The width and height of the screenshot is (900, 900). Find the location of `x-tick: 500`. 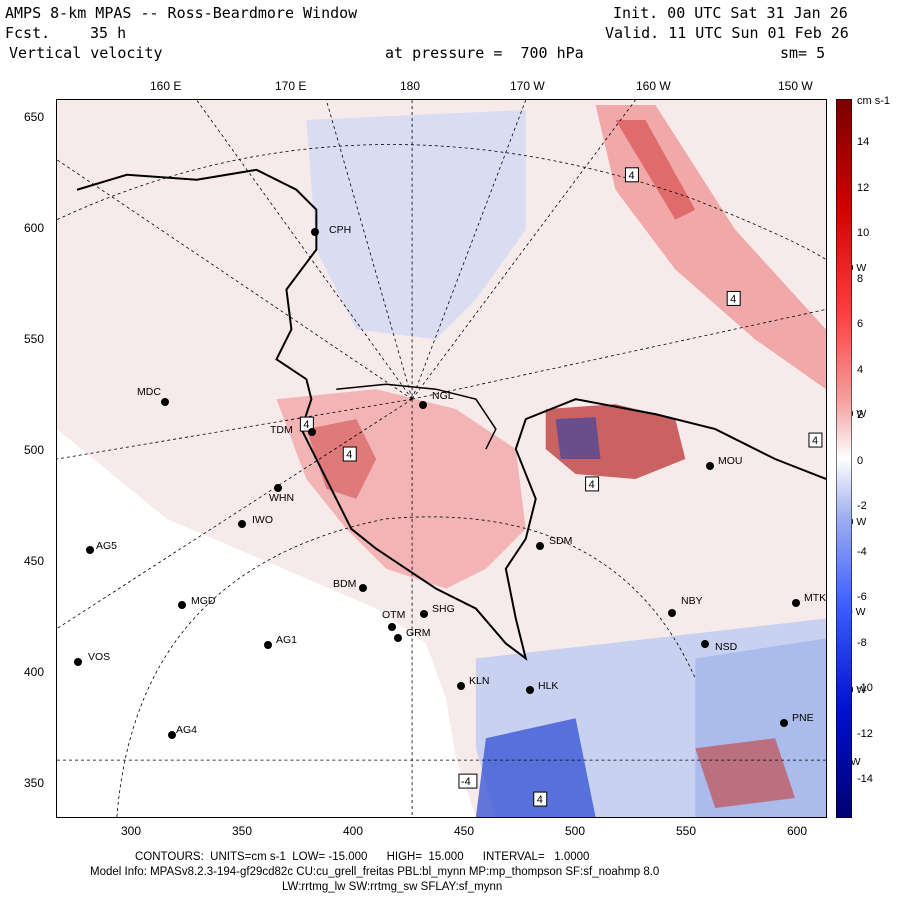

x-tick: 500 is located at coordinates (575, 831).